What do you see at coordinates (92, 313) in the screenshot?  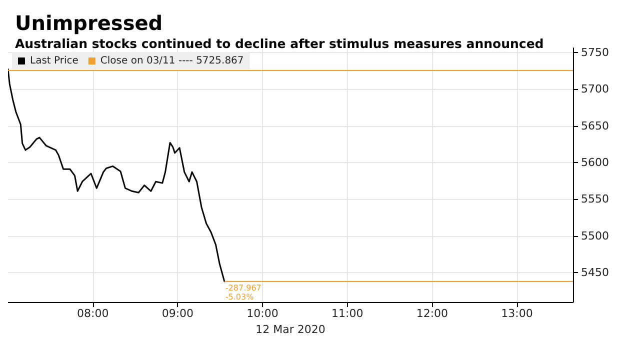 I see `x-tick-label: 08:00` at bounding box center [92, 313].